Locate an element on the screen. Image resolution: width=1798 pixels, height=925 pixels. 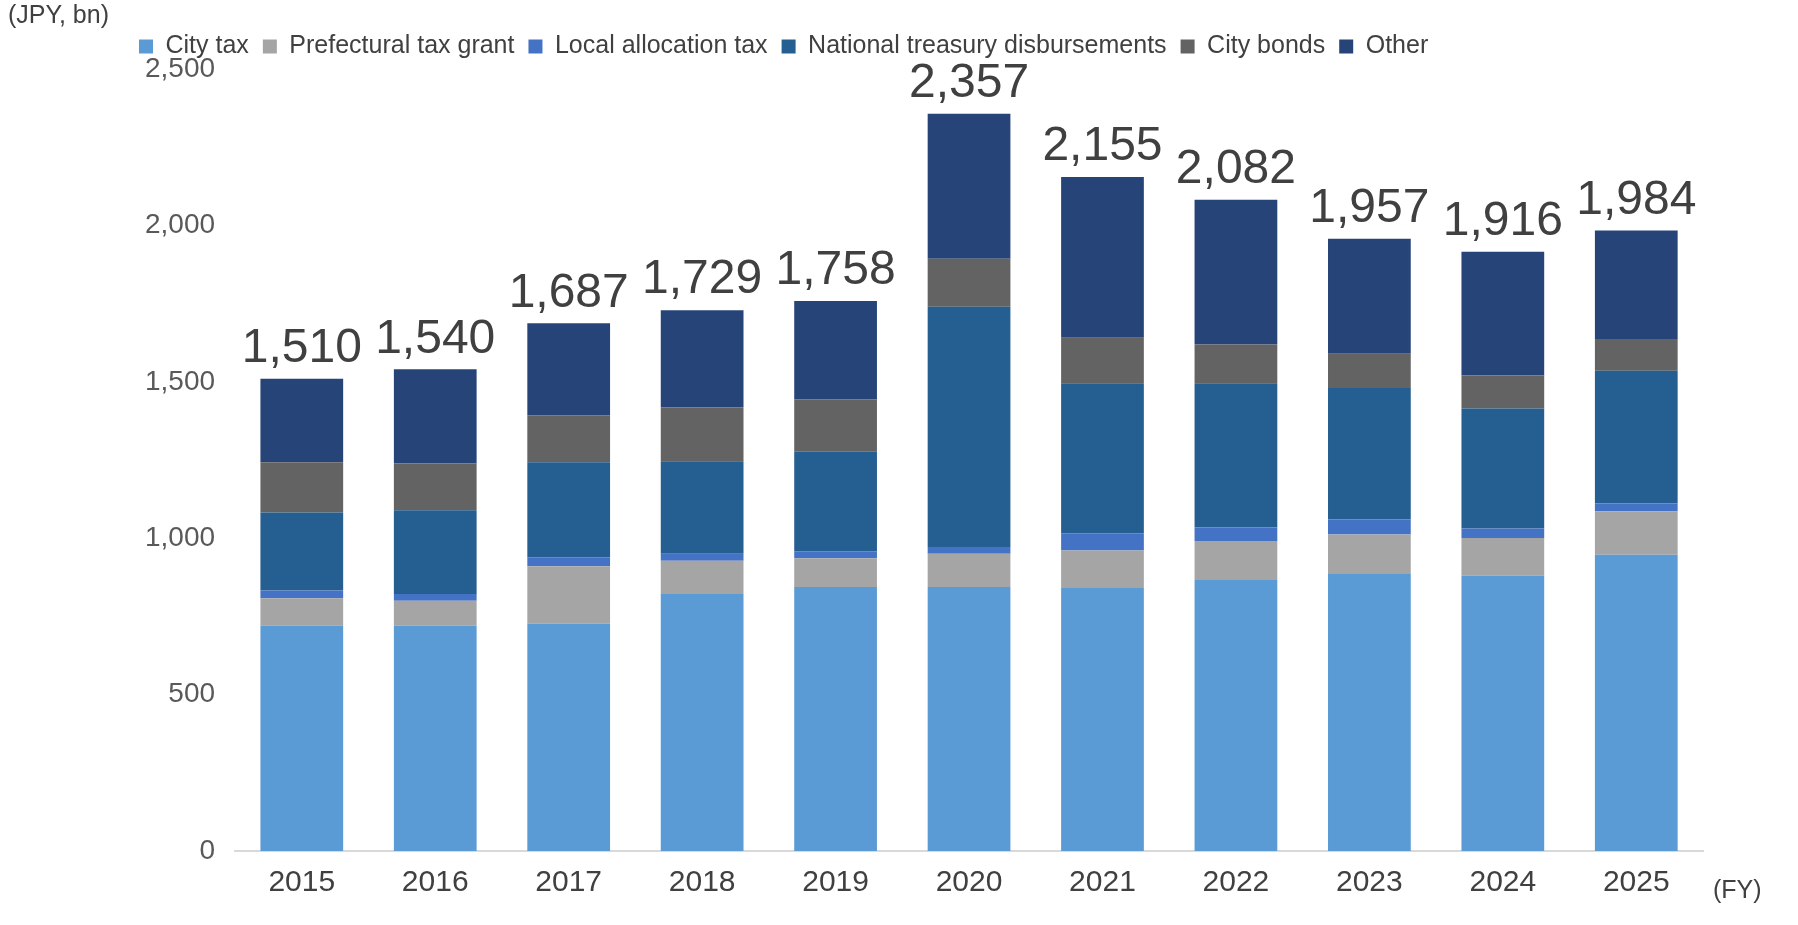
total-label: 1,687 is located at coordinates (568, 290).